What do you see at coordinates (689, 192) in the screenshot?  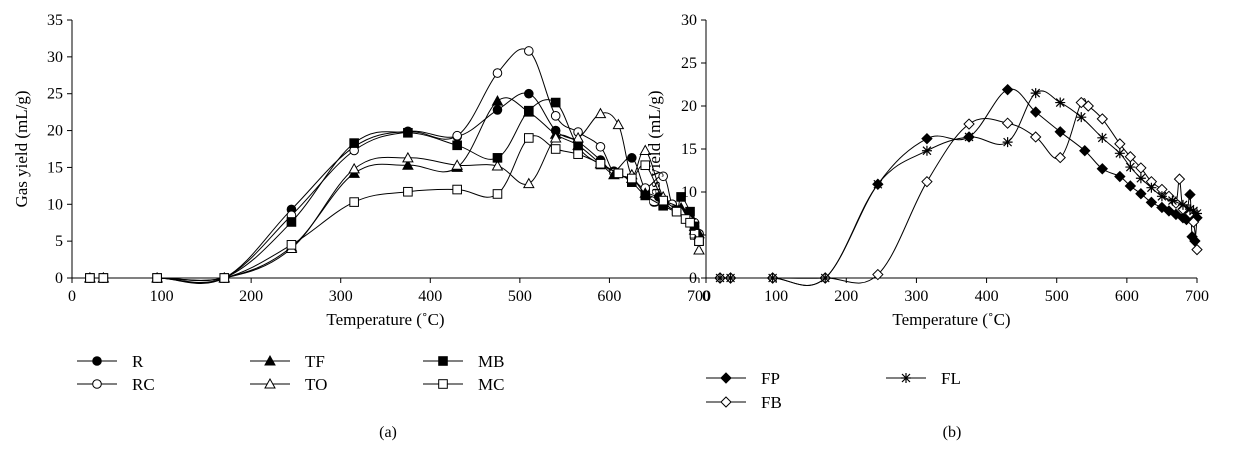 I see `y-tick-label: 10` at bounding box center [689, 192].